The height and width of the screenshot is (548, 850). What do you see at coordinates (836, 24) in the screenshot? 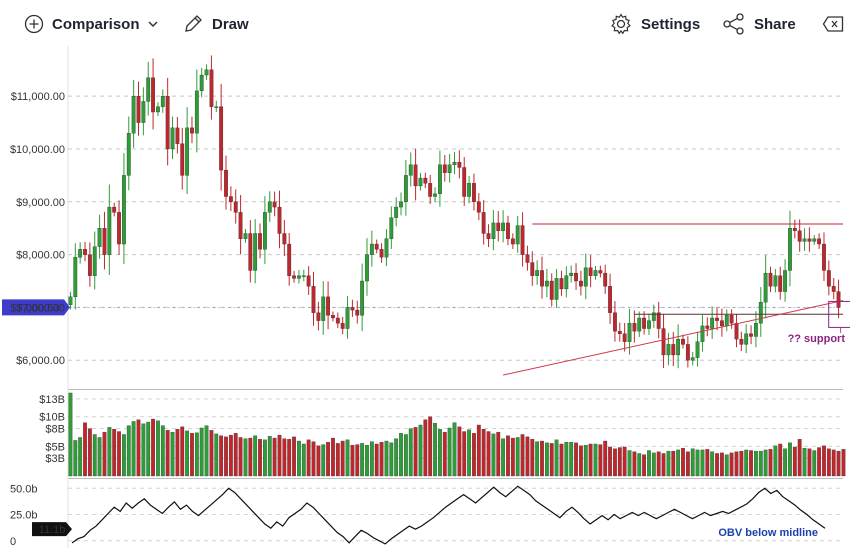
I see `close-button` at bounding box center [836, 24].